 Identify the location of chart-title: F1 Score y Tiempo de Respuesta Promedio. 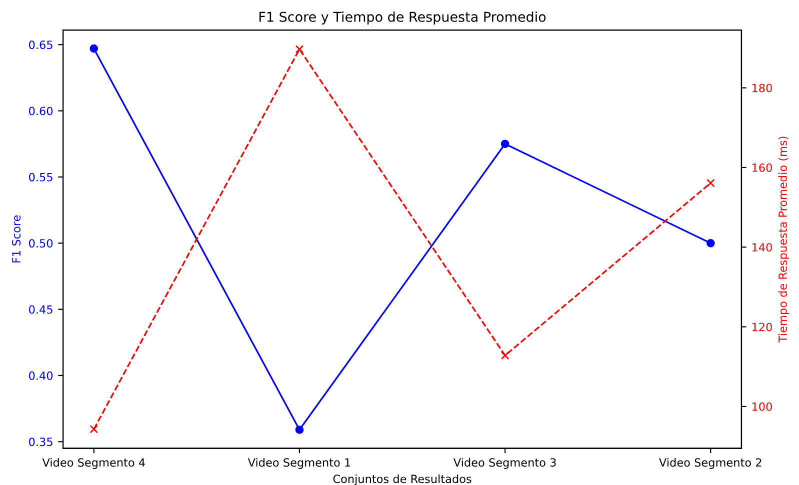
(402, 18).